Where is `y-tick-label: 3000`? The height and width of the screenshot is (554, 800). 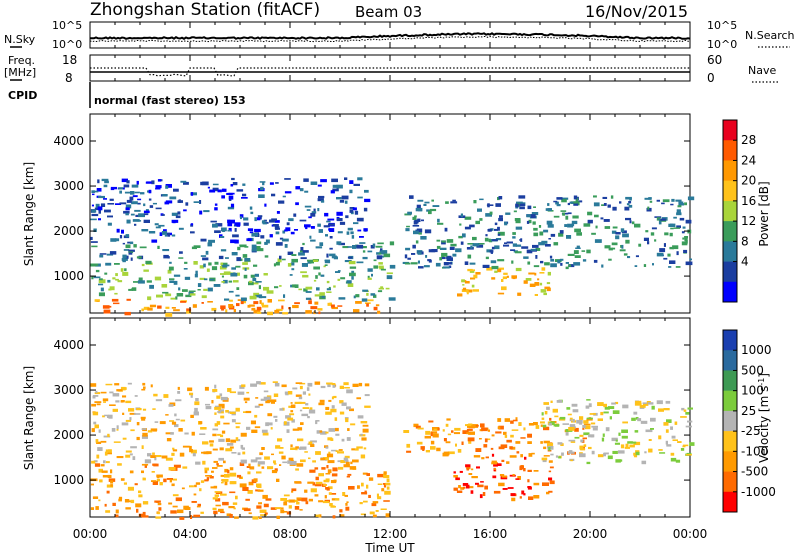 y-tick-label: 3000 is located at coordinates (68, 390).